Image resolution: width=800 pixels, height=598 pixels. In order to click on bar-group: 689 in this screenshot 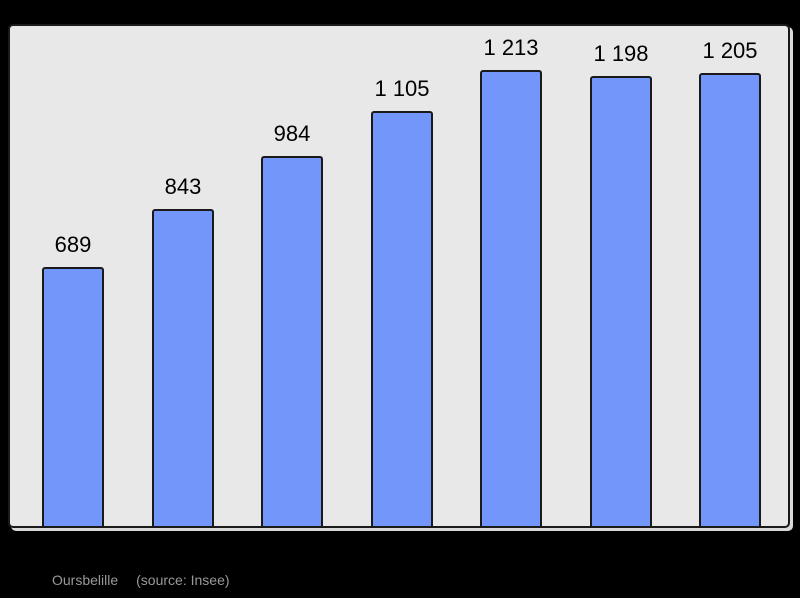, I will do `click(73, 378)`.